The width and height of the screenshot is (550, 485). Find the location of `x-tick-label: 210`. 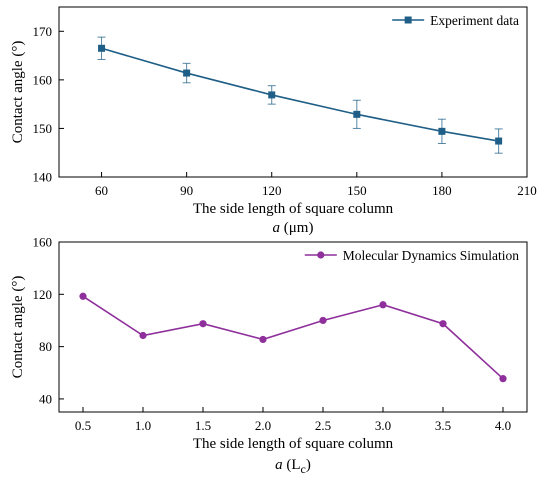

x-tick-label: 210 is located at coordinates (527, 190).